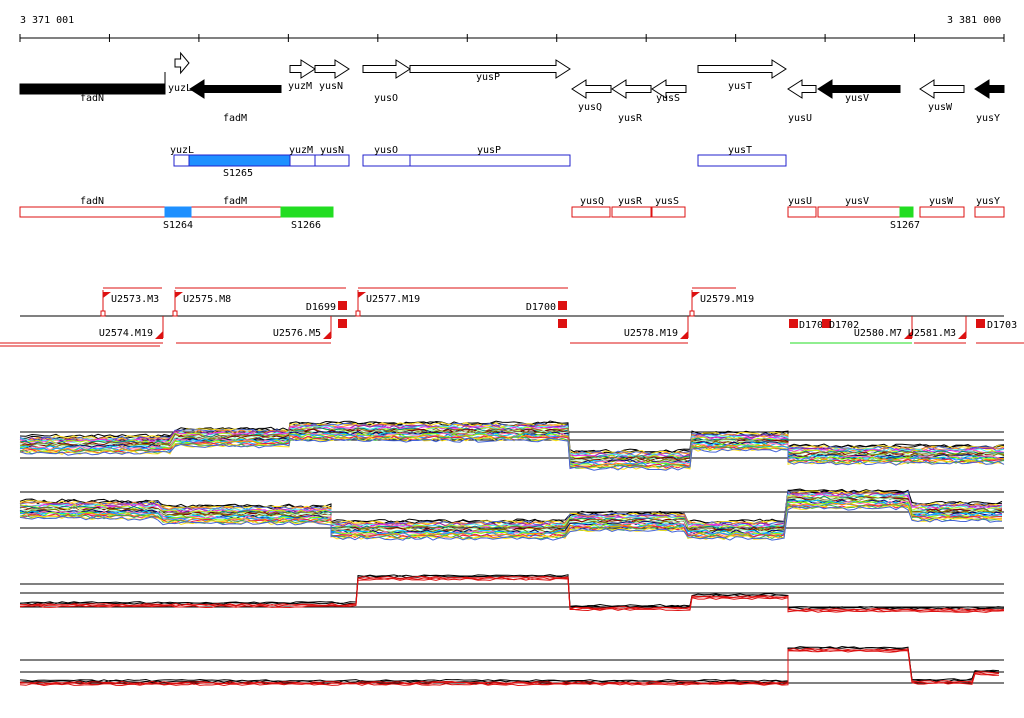  What do you see at coordinates (630, 118) in the screenshot?
I see `gene-label-yusR: yusR` at bounding box center [630, 118].